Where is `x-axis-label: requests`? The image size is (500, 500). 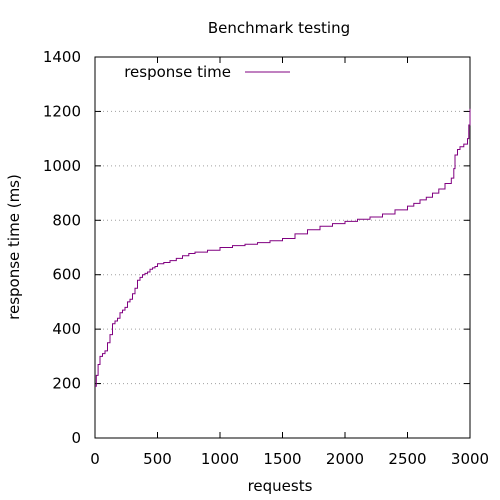
x-axis-label: requests is located at coordinates (280, 486).